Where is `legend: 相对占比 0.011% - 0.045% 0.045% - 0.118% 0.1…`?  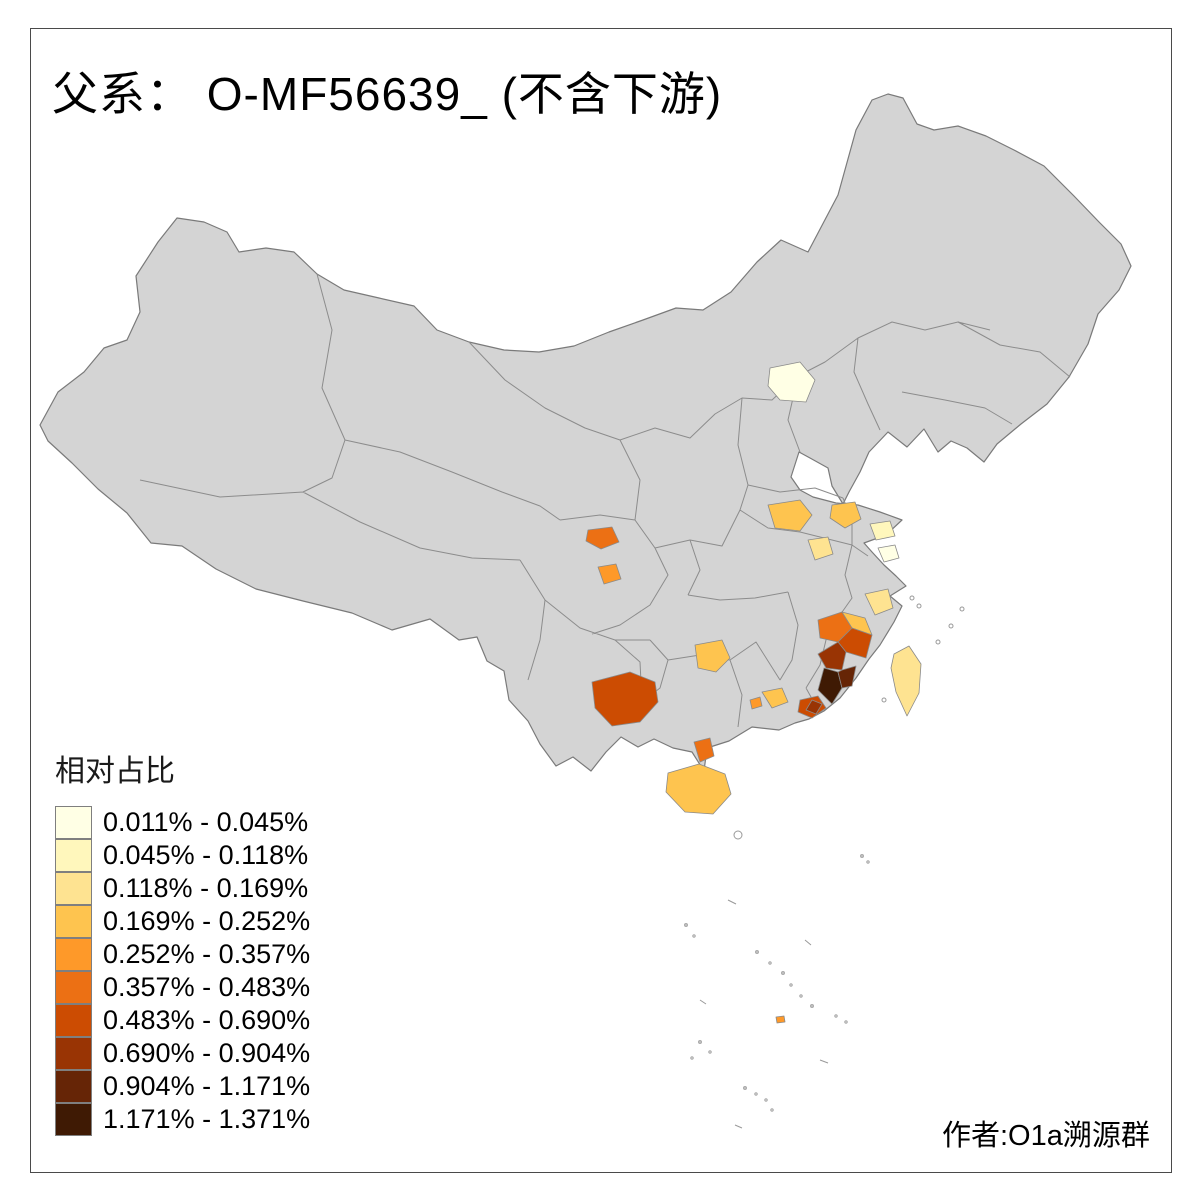 legend: 相对占比 0.011% - 0.045% 0.045% - 0.118% 0.1… is located at coordinates (182, 941).